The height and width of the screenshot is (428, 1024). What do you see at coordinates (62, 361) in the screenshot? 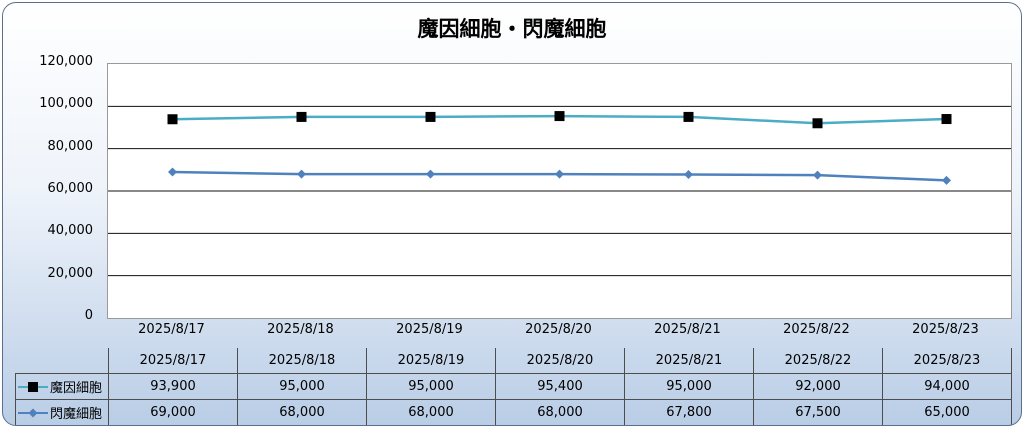
I see `table-corner` at bounding box center [62, 361].